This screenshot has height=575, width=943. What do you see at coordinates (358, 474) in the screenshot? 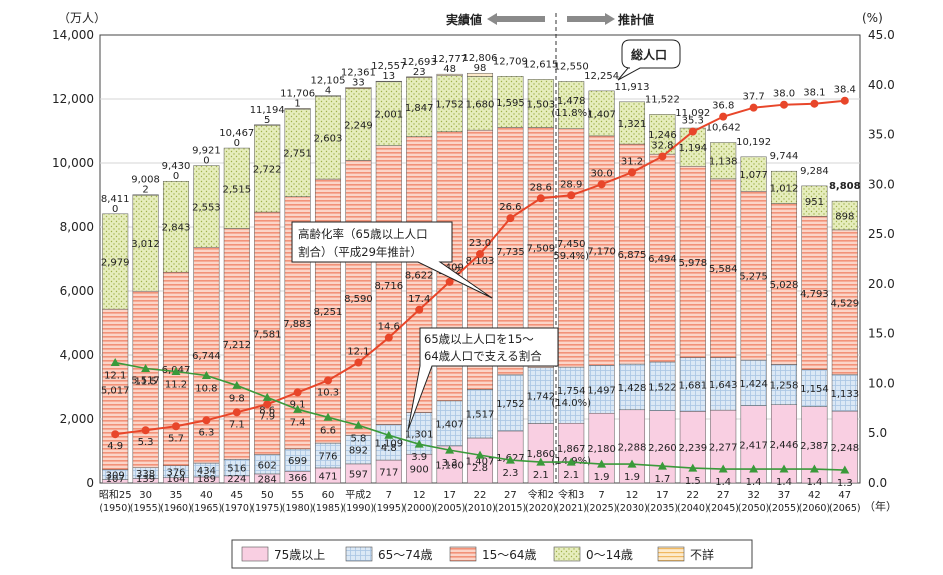
I see `segment-value-label: 597` at bounding box center [358, 474].